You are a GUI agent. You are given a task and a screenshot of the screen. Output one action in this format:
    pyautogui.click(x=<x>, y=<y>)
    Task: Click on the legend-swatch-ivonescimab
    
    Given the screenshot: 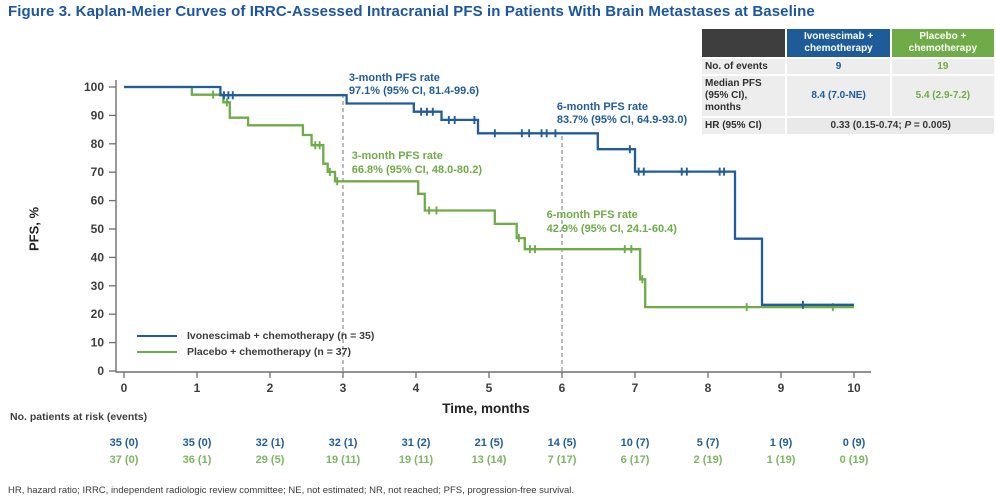 What is the action you would take?
    pyautogui.click(x=157, y=336)
    